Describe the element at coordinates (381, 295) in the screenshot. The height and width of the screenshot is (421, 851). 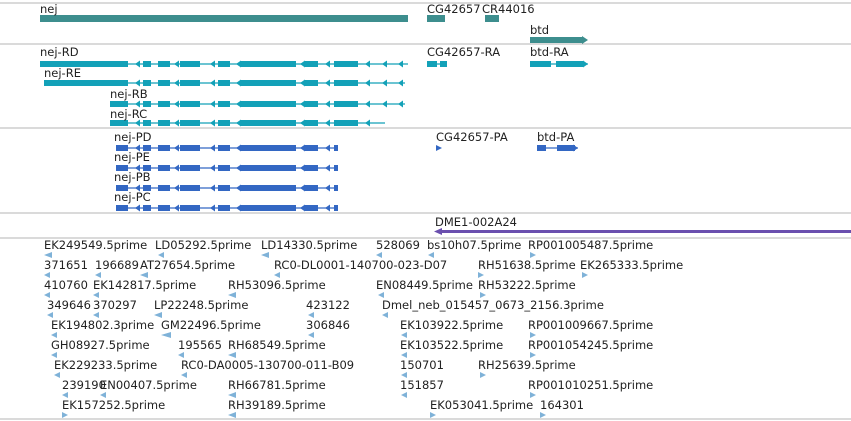
I see `est-mark-en08449-5prime` at that location.